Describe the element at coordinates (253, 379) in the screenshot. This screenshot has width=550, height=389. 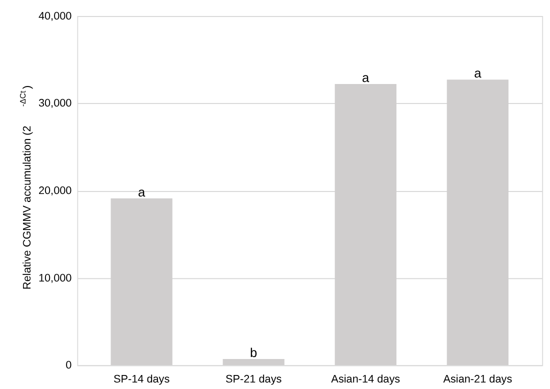
I see `x-tick-label: SP-21 days` at that location.